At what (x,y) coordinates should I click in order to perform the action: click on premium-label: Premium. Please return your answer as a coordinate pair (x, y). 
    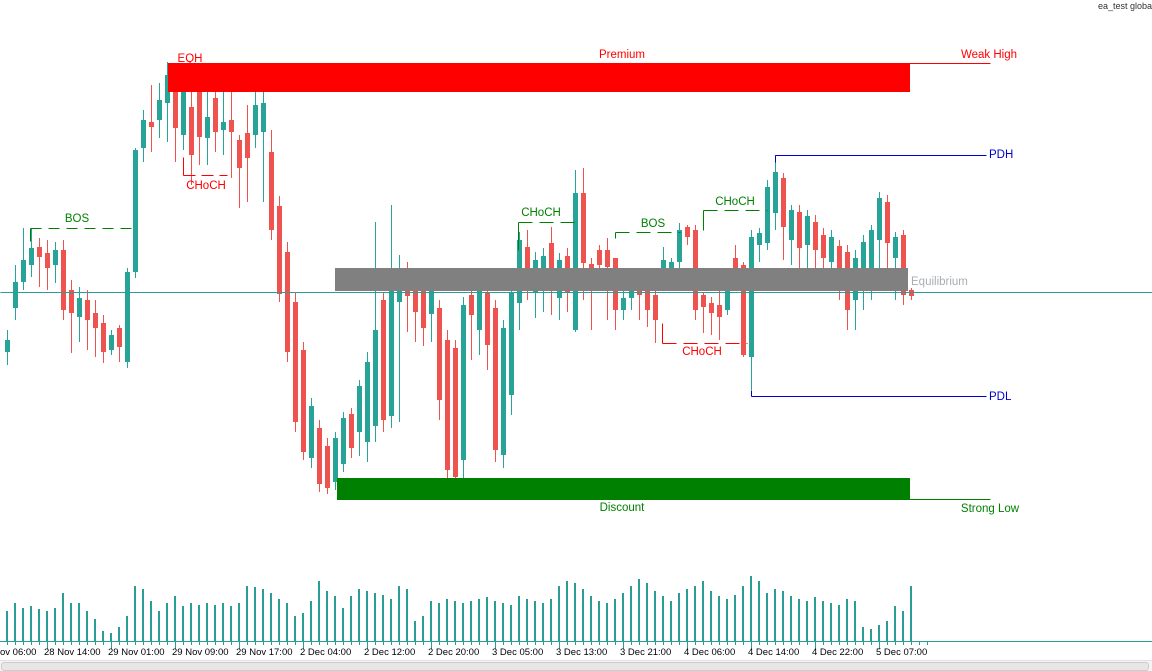
    Looking at the image, I should click on (622, 55).